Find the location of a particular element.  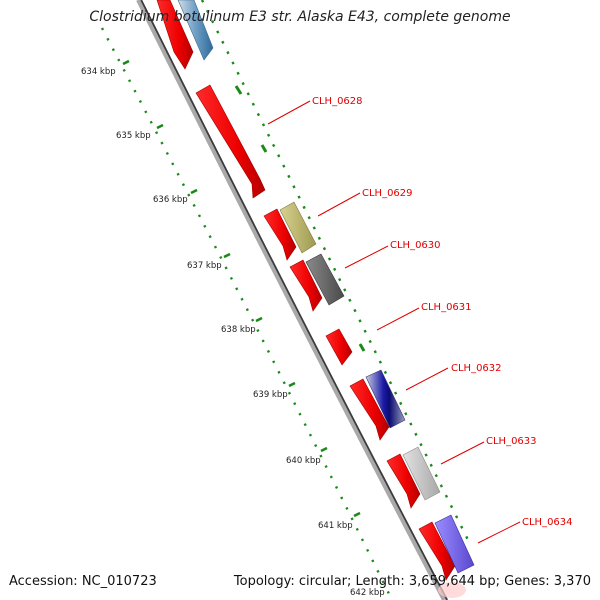

ruler-label: 640 kbp is located at coordinates (303, 461).